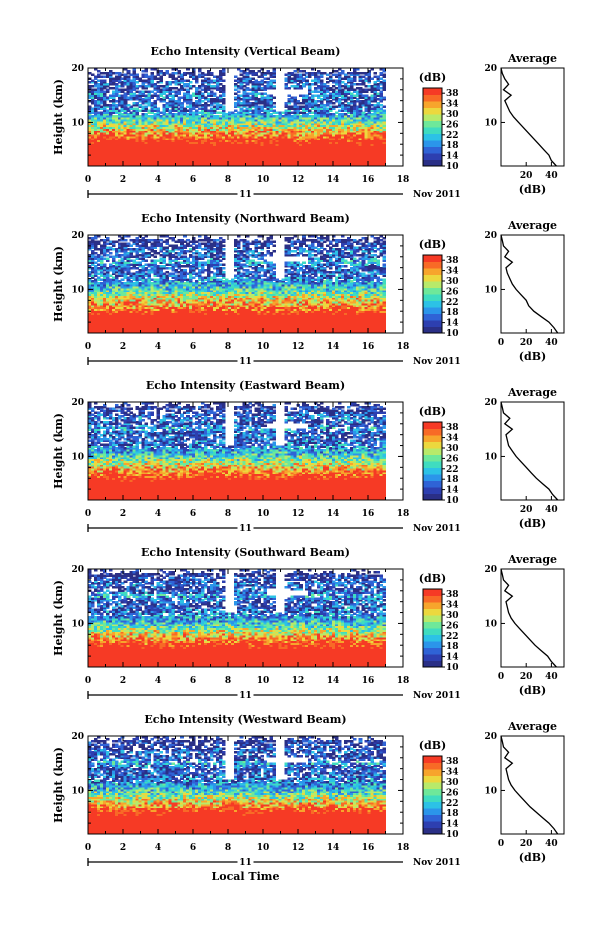 Image resolution: width=616 pixels, height=929 pixels. I want to click on profile-y-tick-label: 10, so click(490, 123).